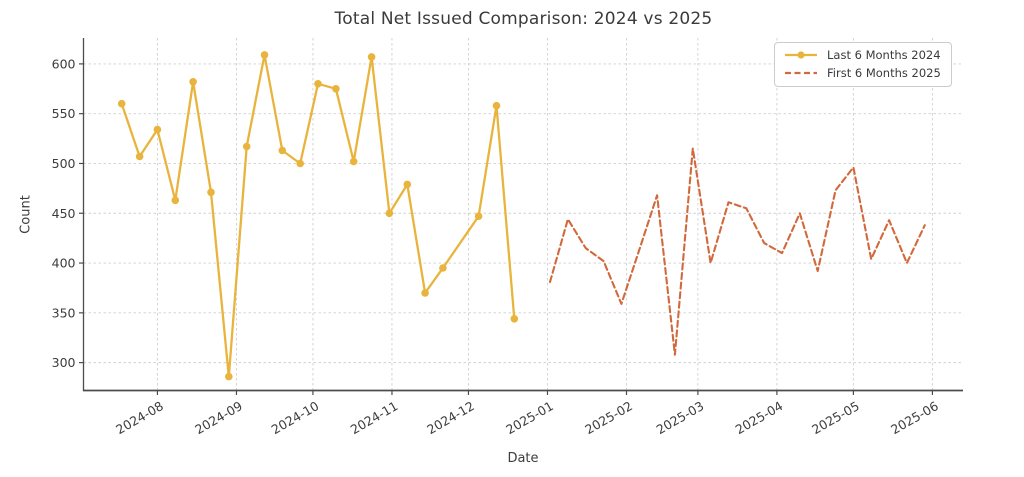 Image resolution: width=1024 pixels, height=477 pixels. What do you see at coordinates (218, 417) in the screenshot?
I see `x-tick-label: 2024-09` at bounding box center [218, 417].